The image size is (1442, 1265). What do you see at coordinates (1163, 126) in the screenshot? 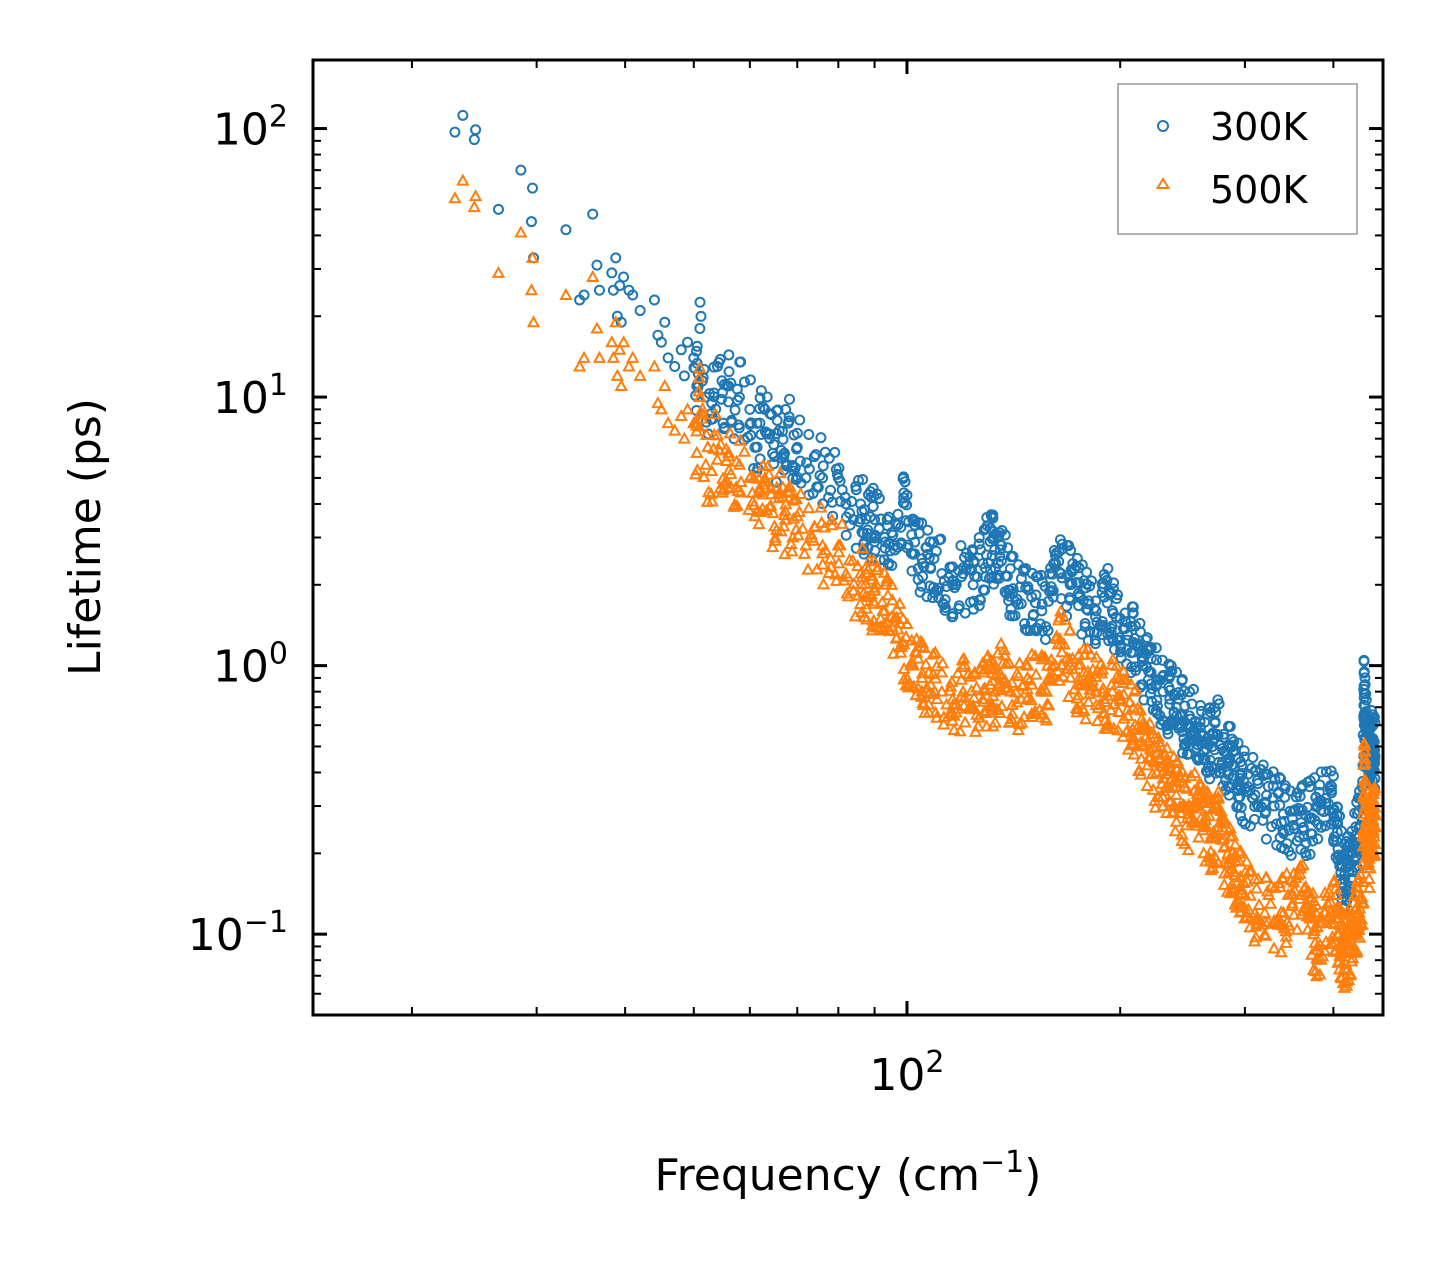
I see `legend-marker-300k` at bounding box center [1163, 126].